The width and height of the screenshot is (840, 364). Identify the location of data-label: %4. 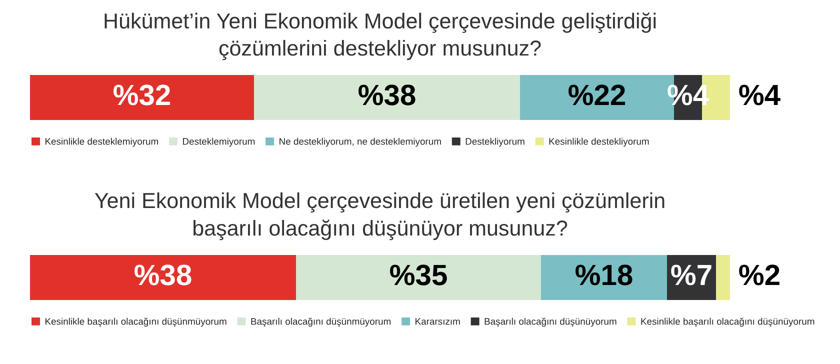
(759, 95).